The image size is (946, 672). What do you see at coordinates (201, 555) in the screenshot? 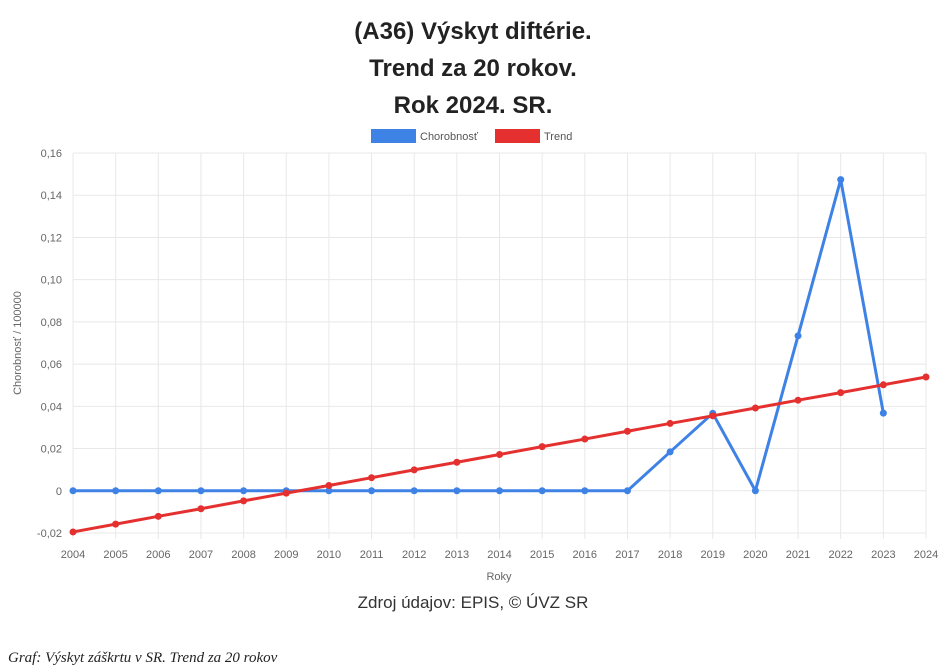
I see `x-tick-label: 2007` at bounding box center [201, 555].